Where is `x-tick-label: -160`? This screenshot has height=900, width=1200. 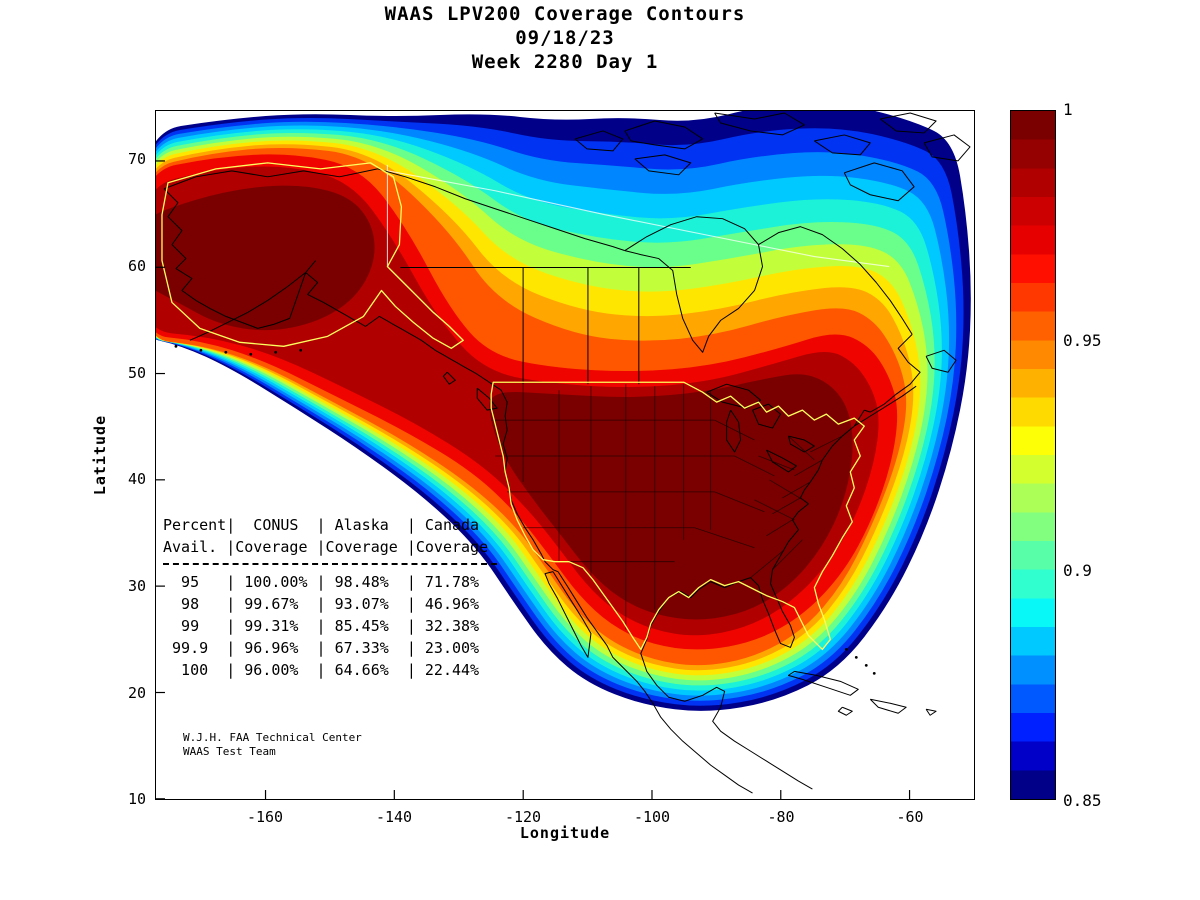
x-tick-label: -160 is located at coordinates (265, 817).